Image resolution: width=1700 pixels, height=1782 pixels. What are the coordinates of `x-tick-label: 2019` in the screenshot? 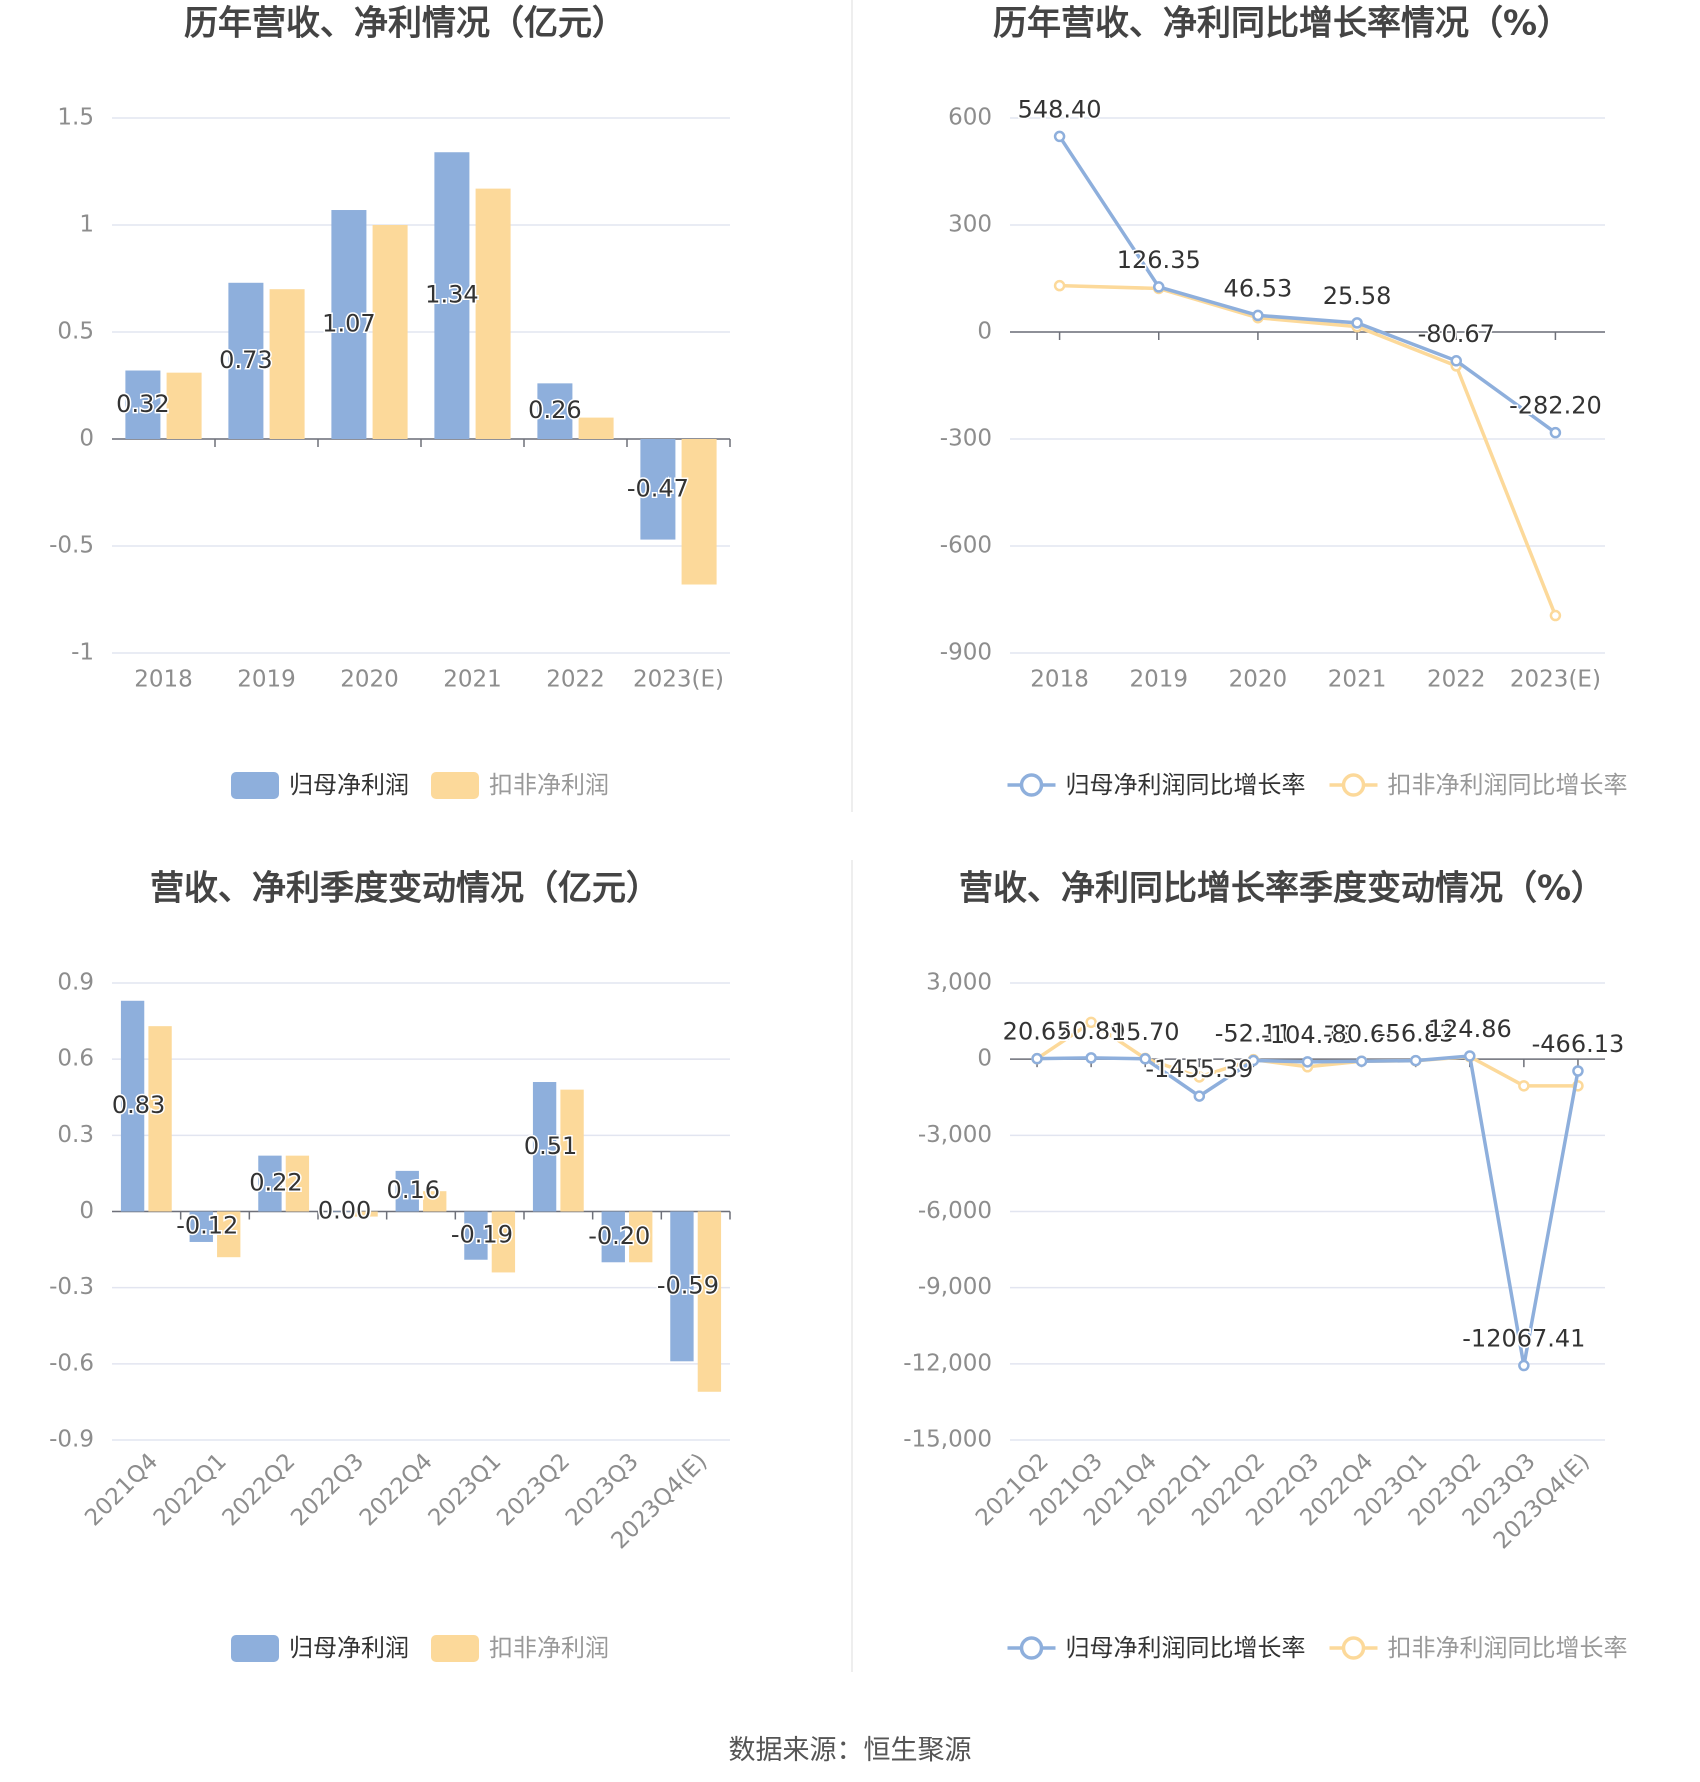 It's located at (266, 680).